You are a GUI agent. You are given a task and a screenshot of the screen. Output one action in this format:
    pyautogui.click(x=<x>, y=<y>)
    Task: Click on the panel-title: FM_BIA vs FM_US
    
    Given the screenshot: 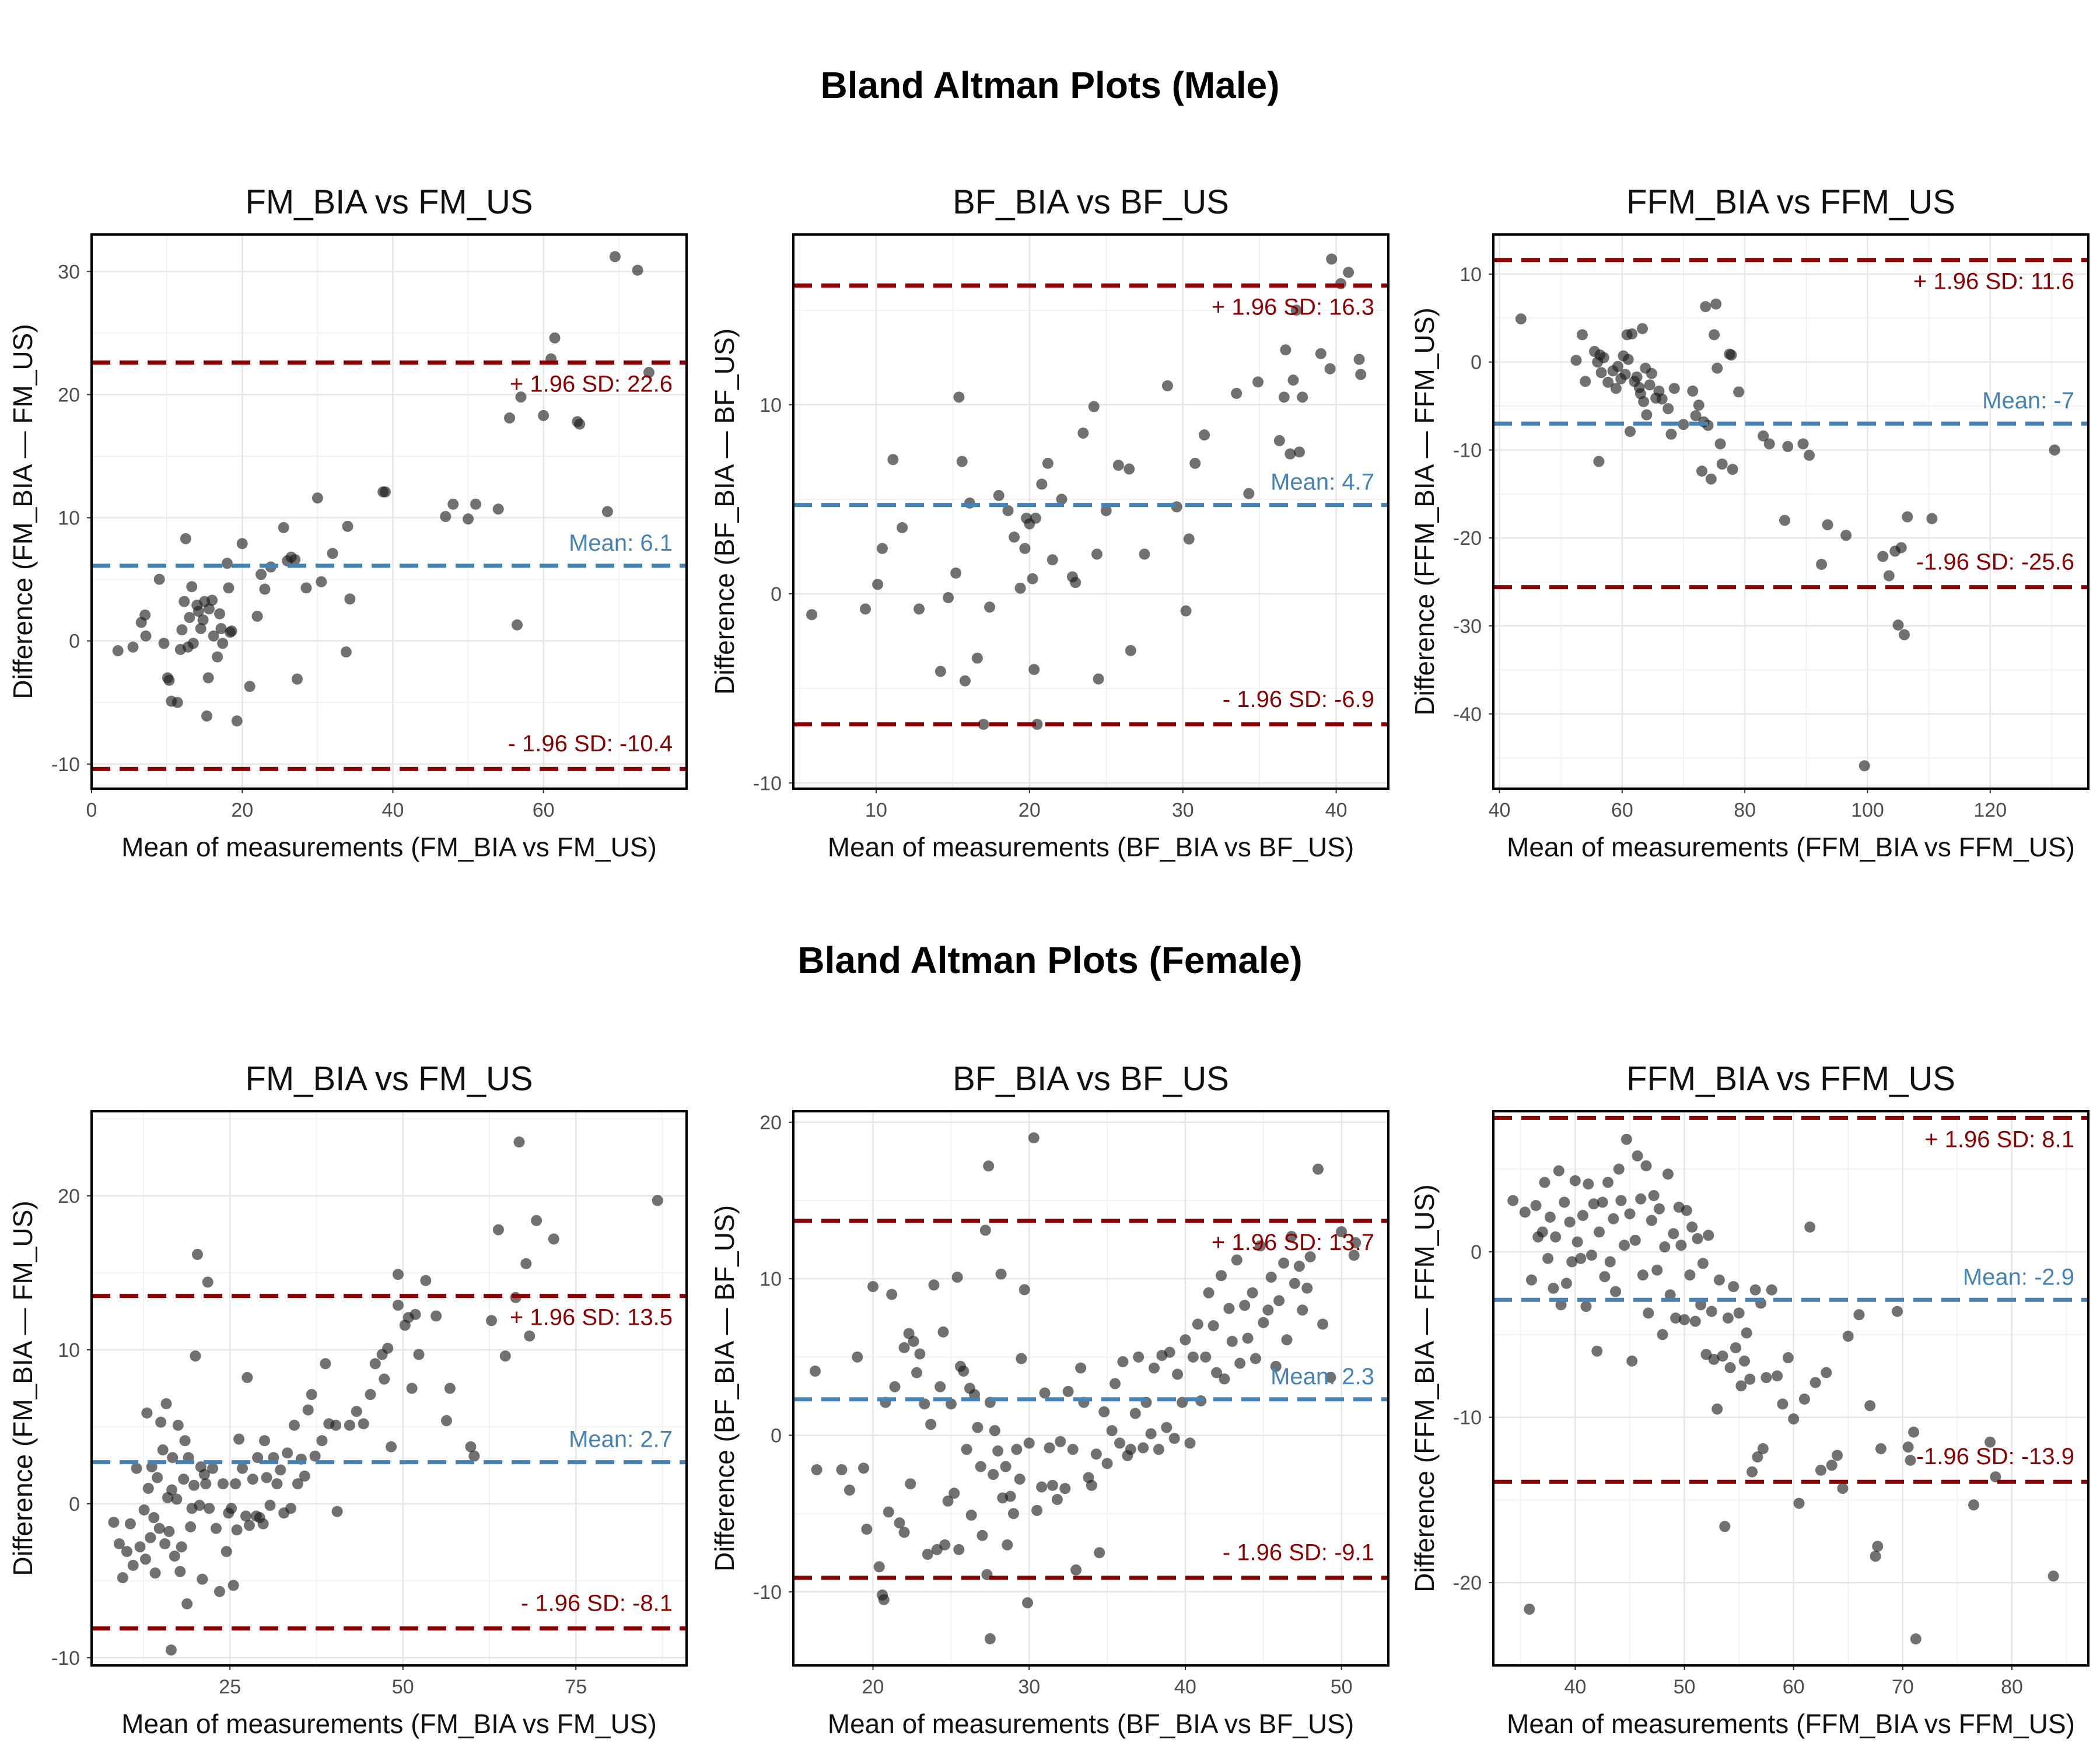 What is the action you would take?
    pyautogui.click(x=389, y=202)
    